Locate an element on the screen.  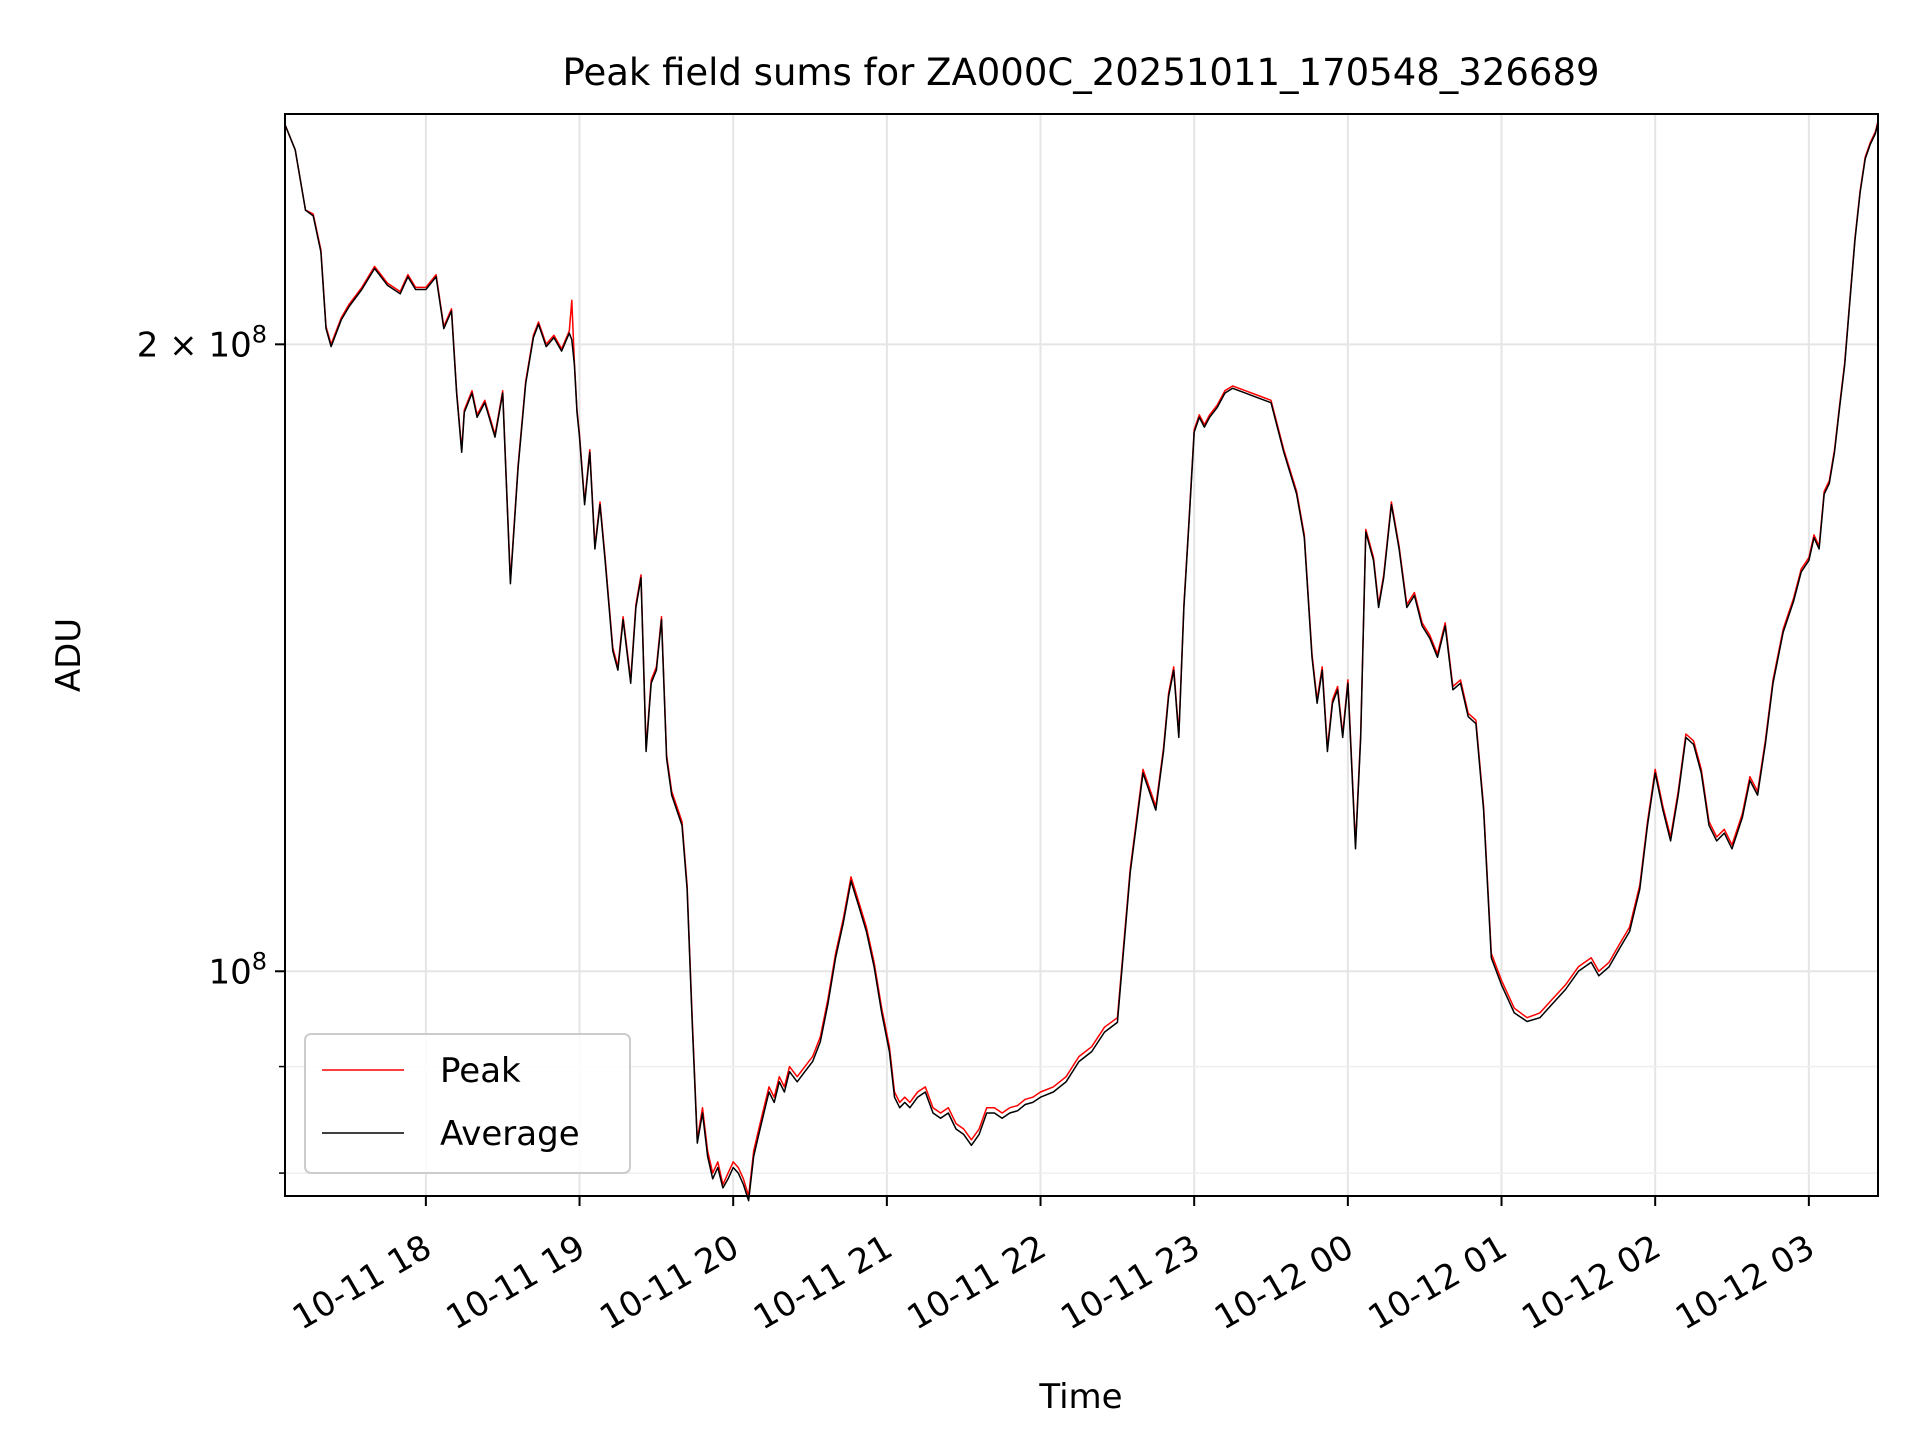
legend: Peak Average is located at coordinates (467, 1103).